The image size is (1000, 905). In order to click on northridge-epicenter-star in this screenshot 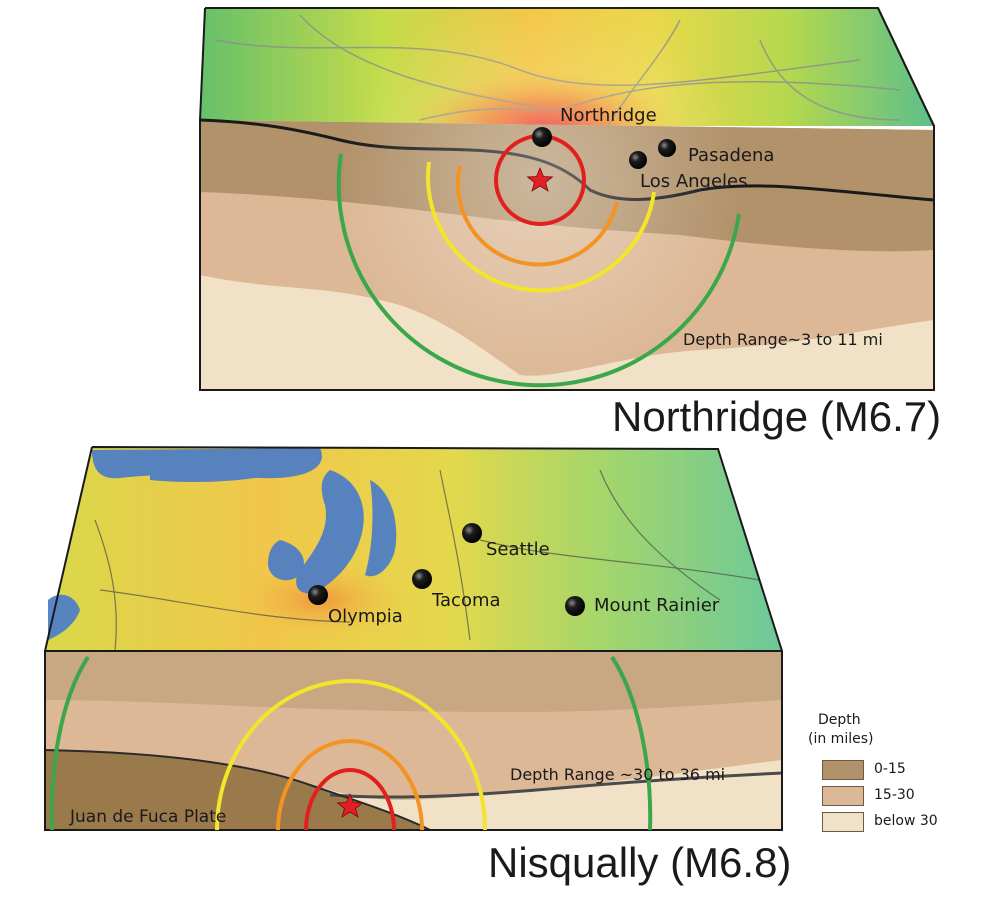, I will do `click(540, 179)`.